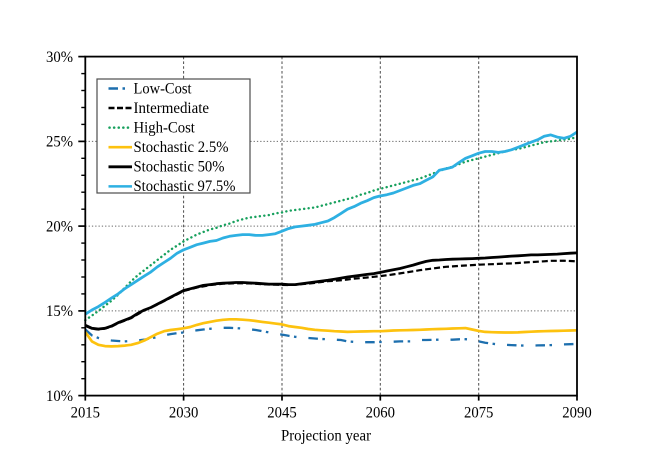 Image resolution: width=648 pixels, height=468 pixels. Describe the element at coordinates (179, 167) in the screenshot. I see `svg-text: Stochastic 50%` at that location.